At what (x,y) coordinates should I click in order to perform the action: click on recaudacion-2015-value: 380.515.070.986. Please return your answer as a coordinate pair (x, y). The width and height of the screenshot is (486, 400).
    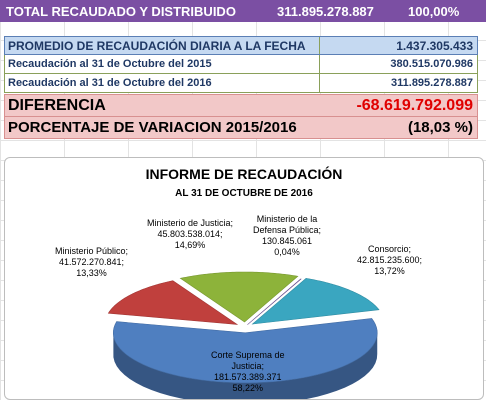
    Looking at the image, I should click on (431, 64).